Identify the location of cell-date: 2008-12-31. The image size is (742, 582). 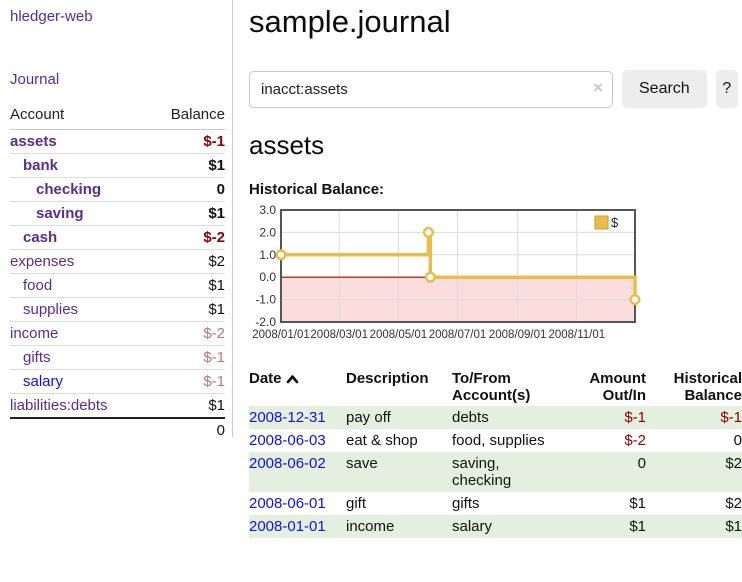
(297, 417).